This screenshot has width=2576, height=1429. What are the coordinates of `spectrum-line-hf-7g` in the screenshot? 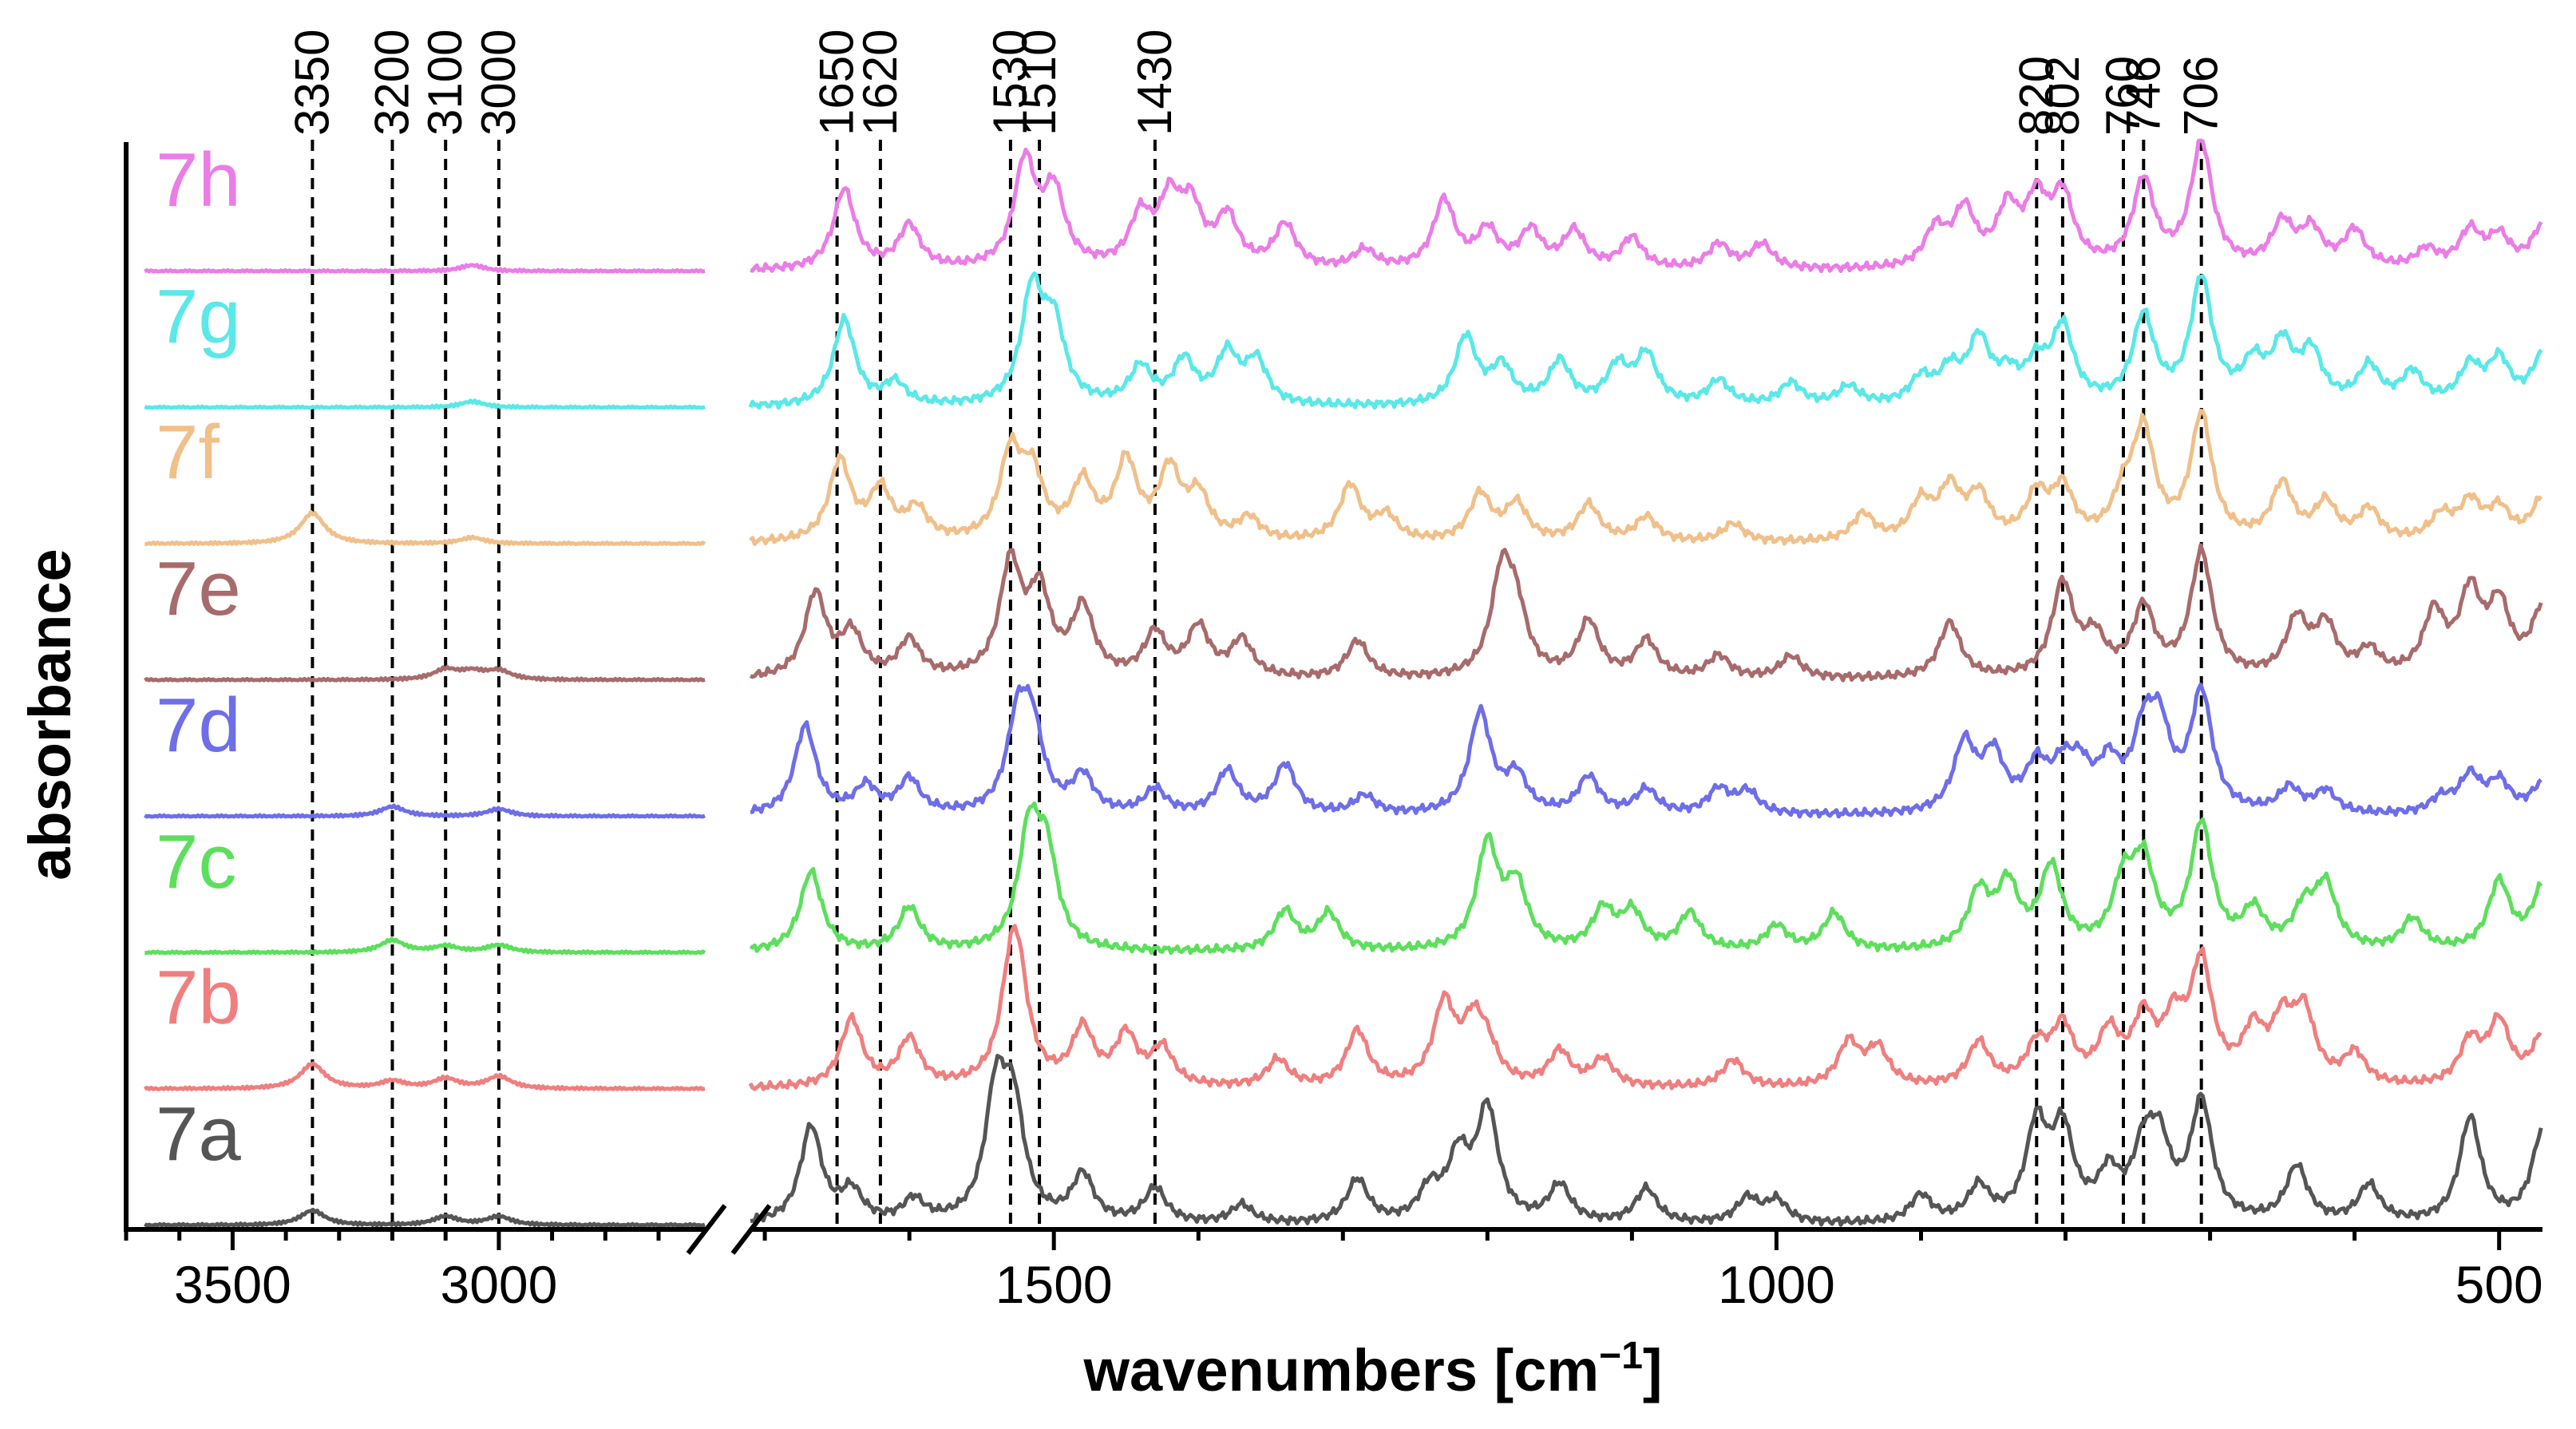 It's located at (425, 404).